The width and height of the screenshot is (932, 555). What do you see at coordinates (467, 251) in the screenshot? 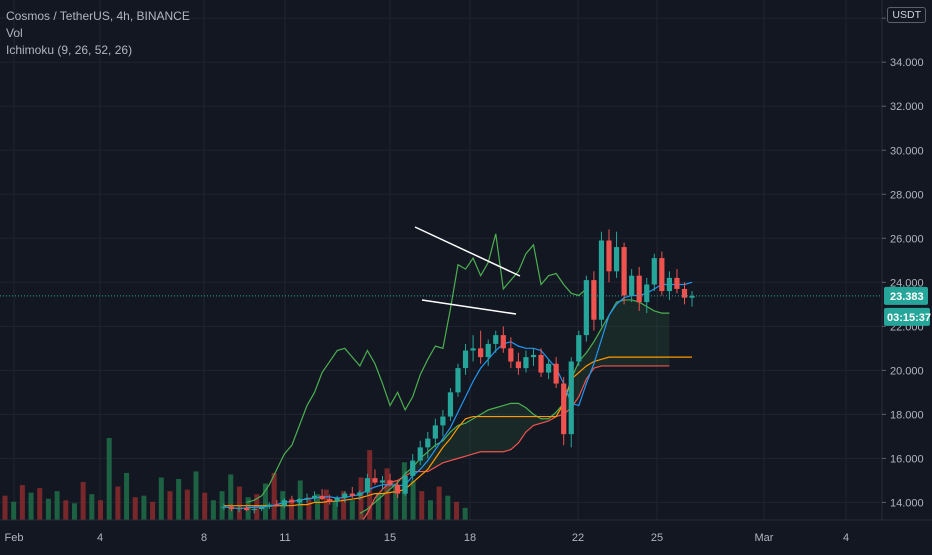
I see `triangle-upper-line` at bounding box center [467, 251].